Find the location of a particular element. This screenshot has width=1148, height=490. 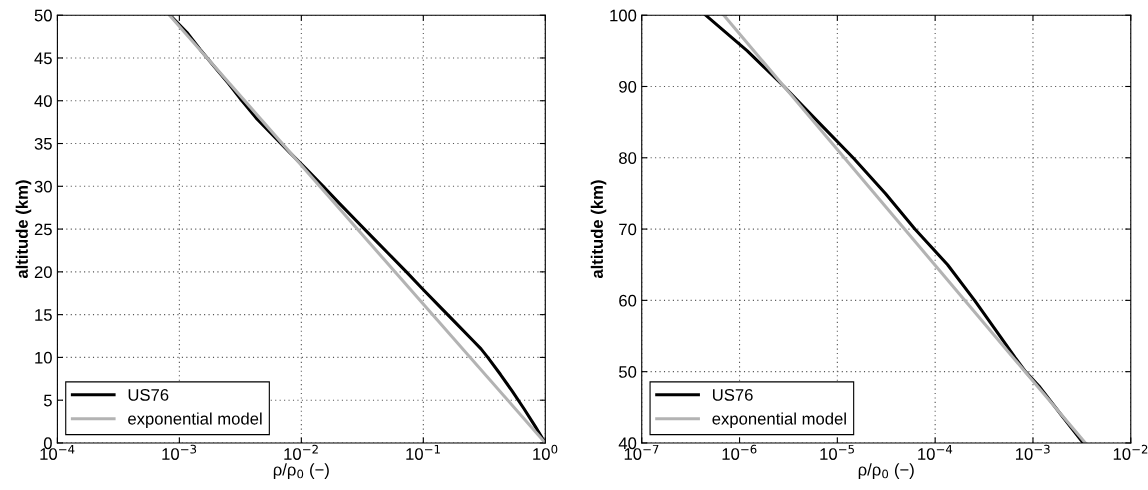

x-tick-label: 10$^{−6}$ is located at coordinates (739, 452).